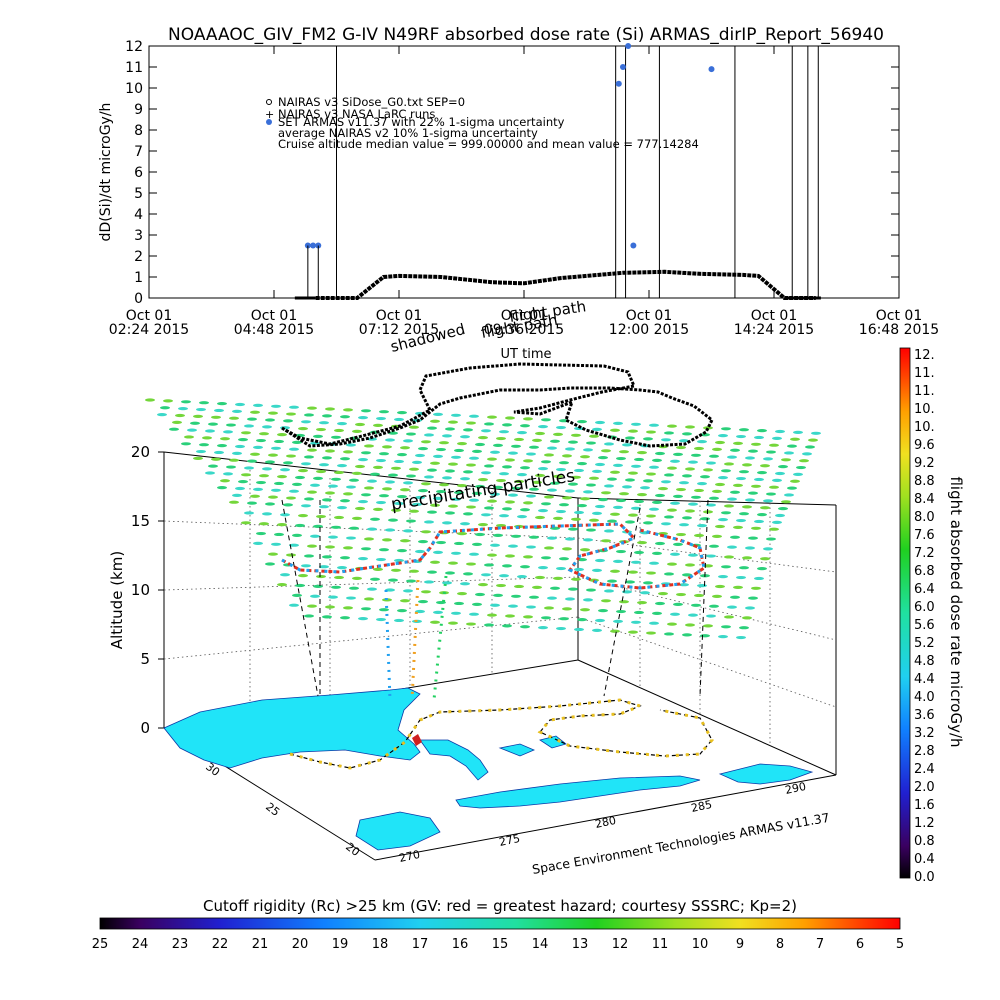 This screenshot has width=1000, height=1000. Describe the element at coordinates (924, 661) in the screenshot. I see `dose-colorbar-tick-label: 4.8` at that location.